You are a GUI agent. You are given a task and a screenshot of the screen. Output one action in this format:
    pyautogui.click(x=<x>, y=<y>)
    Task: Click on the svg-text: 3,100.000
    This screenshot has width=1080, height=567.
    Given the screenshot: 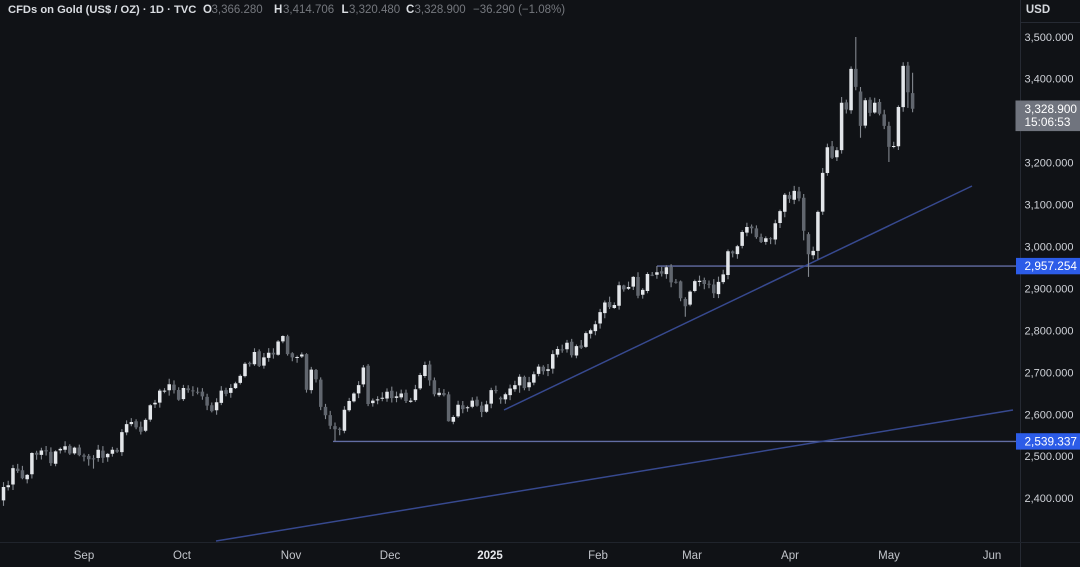 What is the action you would take?
    pyautogui.click(x=1049, y=206)
    